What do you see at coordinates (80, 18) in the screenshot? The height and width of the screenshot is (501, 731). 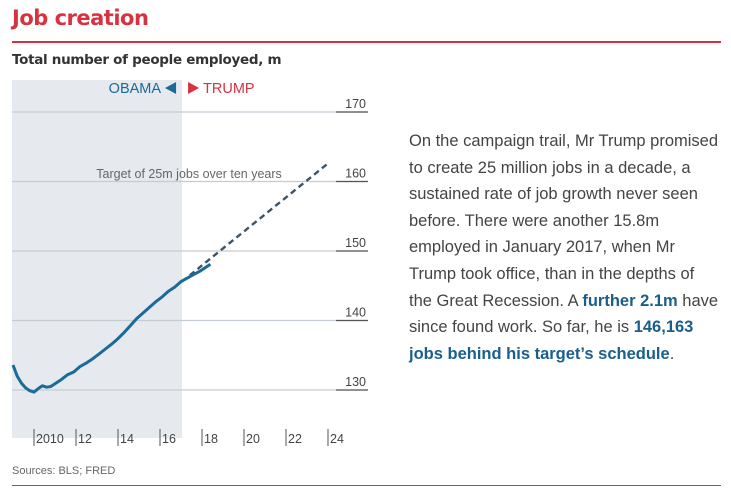 I see `chart-title: Job creation` at bounding box center [80, 18].